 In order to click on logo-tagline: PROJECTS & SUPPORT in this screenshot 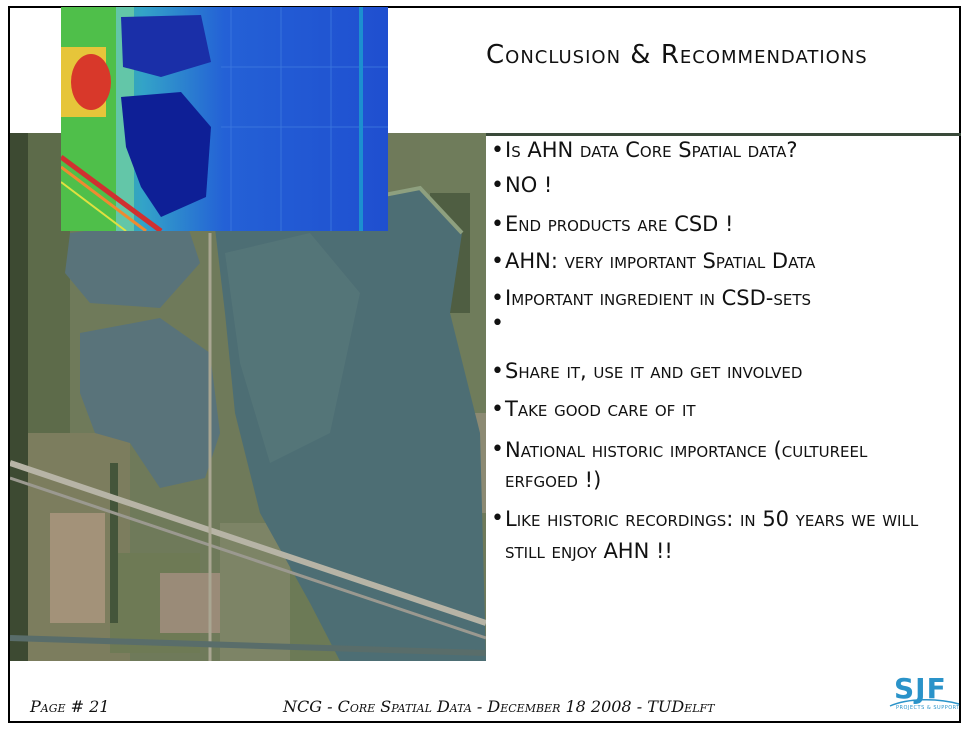, I will do `click(928, 708)`.